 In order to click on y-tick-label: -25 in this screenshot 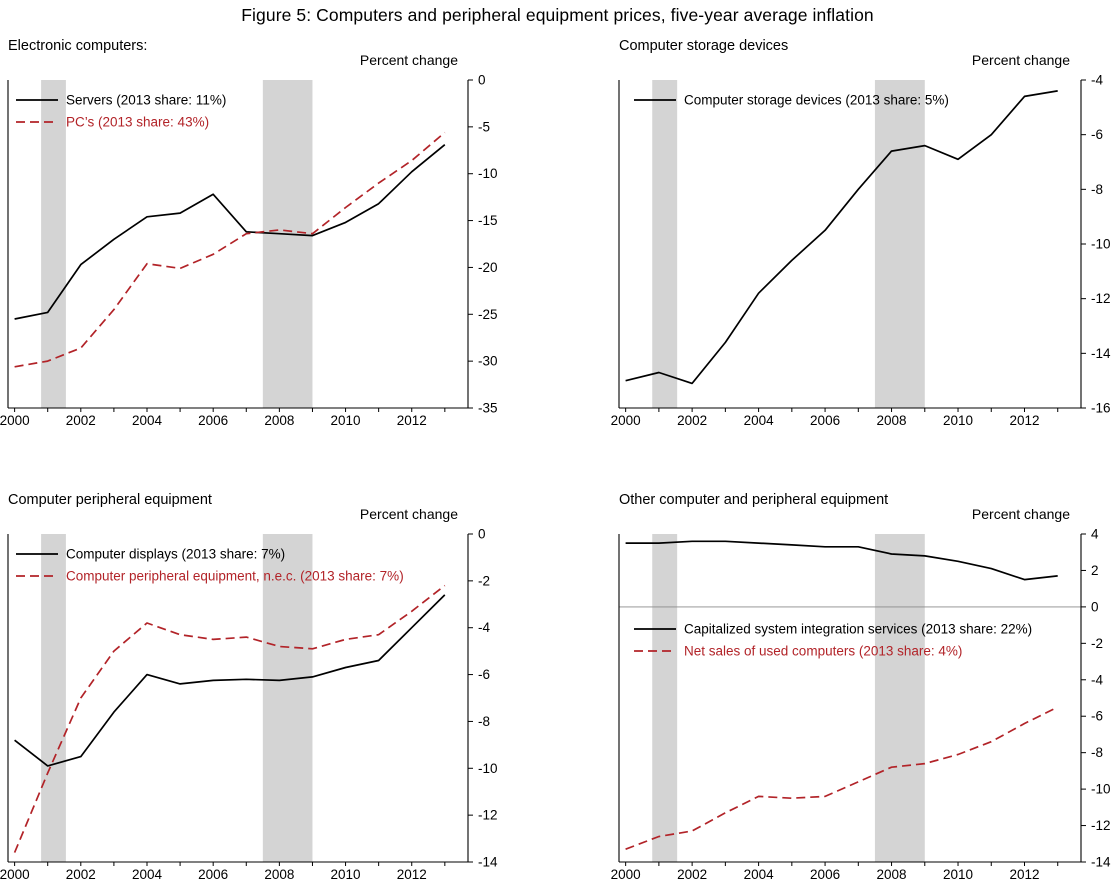, I will do `click(488, 314)`.